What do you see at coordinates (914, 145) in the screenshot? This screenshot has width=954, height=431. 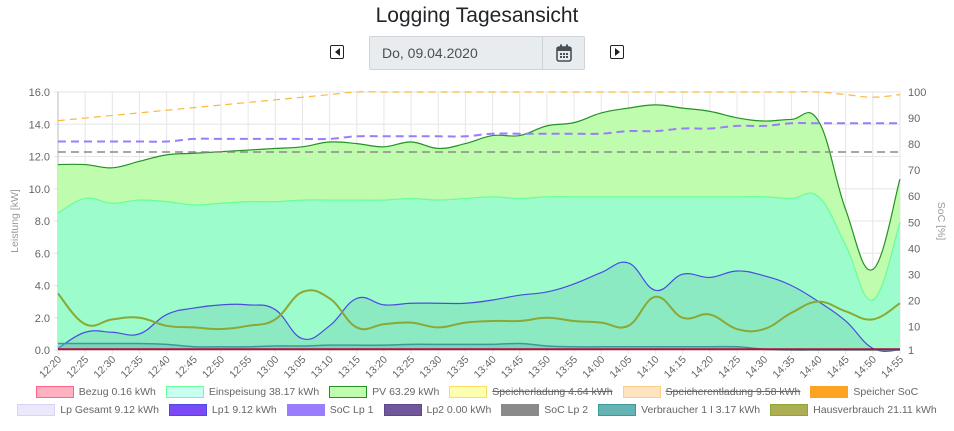 I see `y2-tick-label: 80` at bounding box center [914, 145].